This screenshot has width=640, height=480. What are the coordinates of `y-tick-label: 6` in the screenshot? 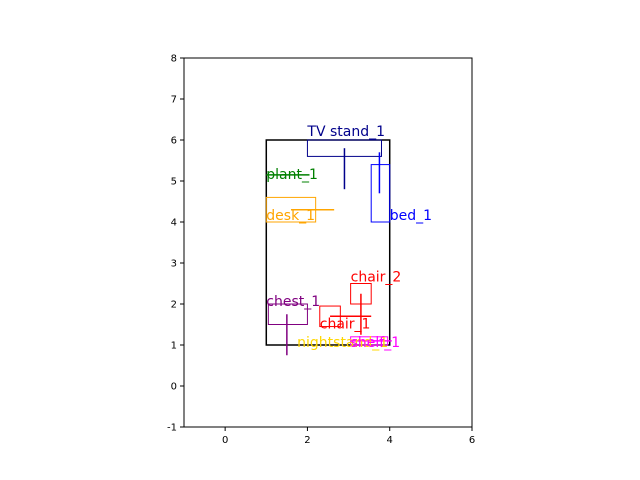 It's located at (174, 141).